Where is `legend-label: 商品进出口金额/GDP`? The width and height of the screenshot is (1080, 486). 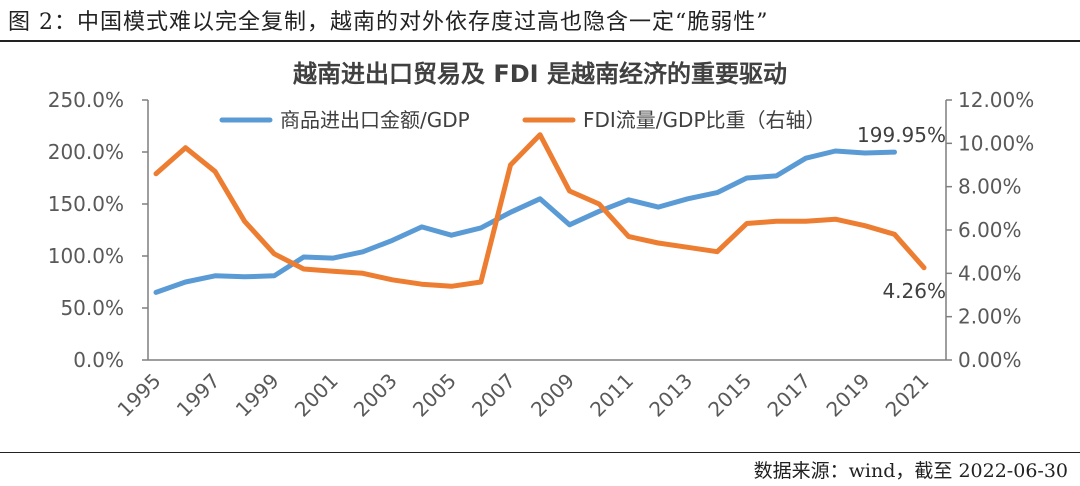 legend-label: 商品进出口金额/GDP is located at coordinates (375, 120).